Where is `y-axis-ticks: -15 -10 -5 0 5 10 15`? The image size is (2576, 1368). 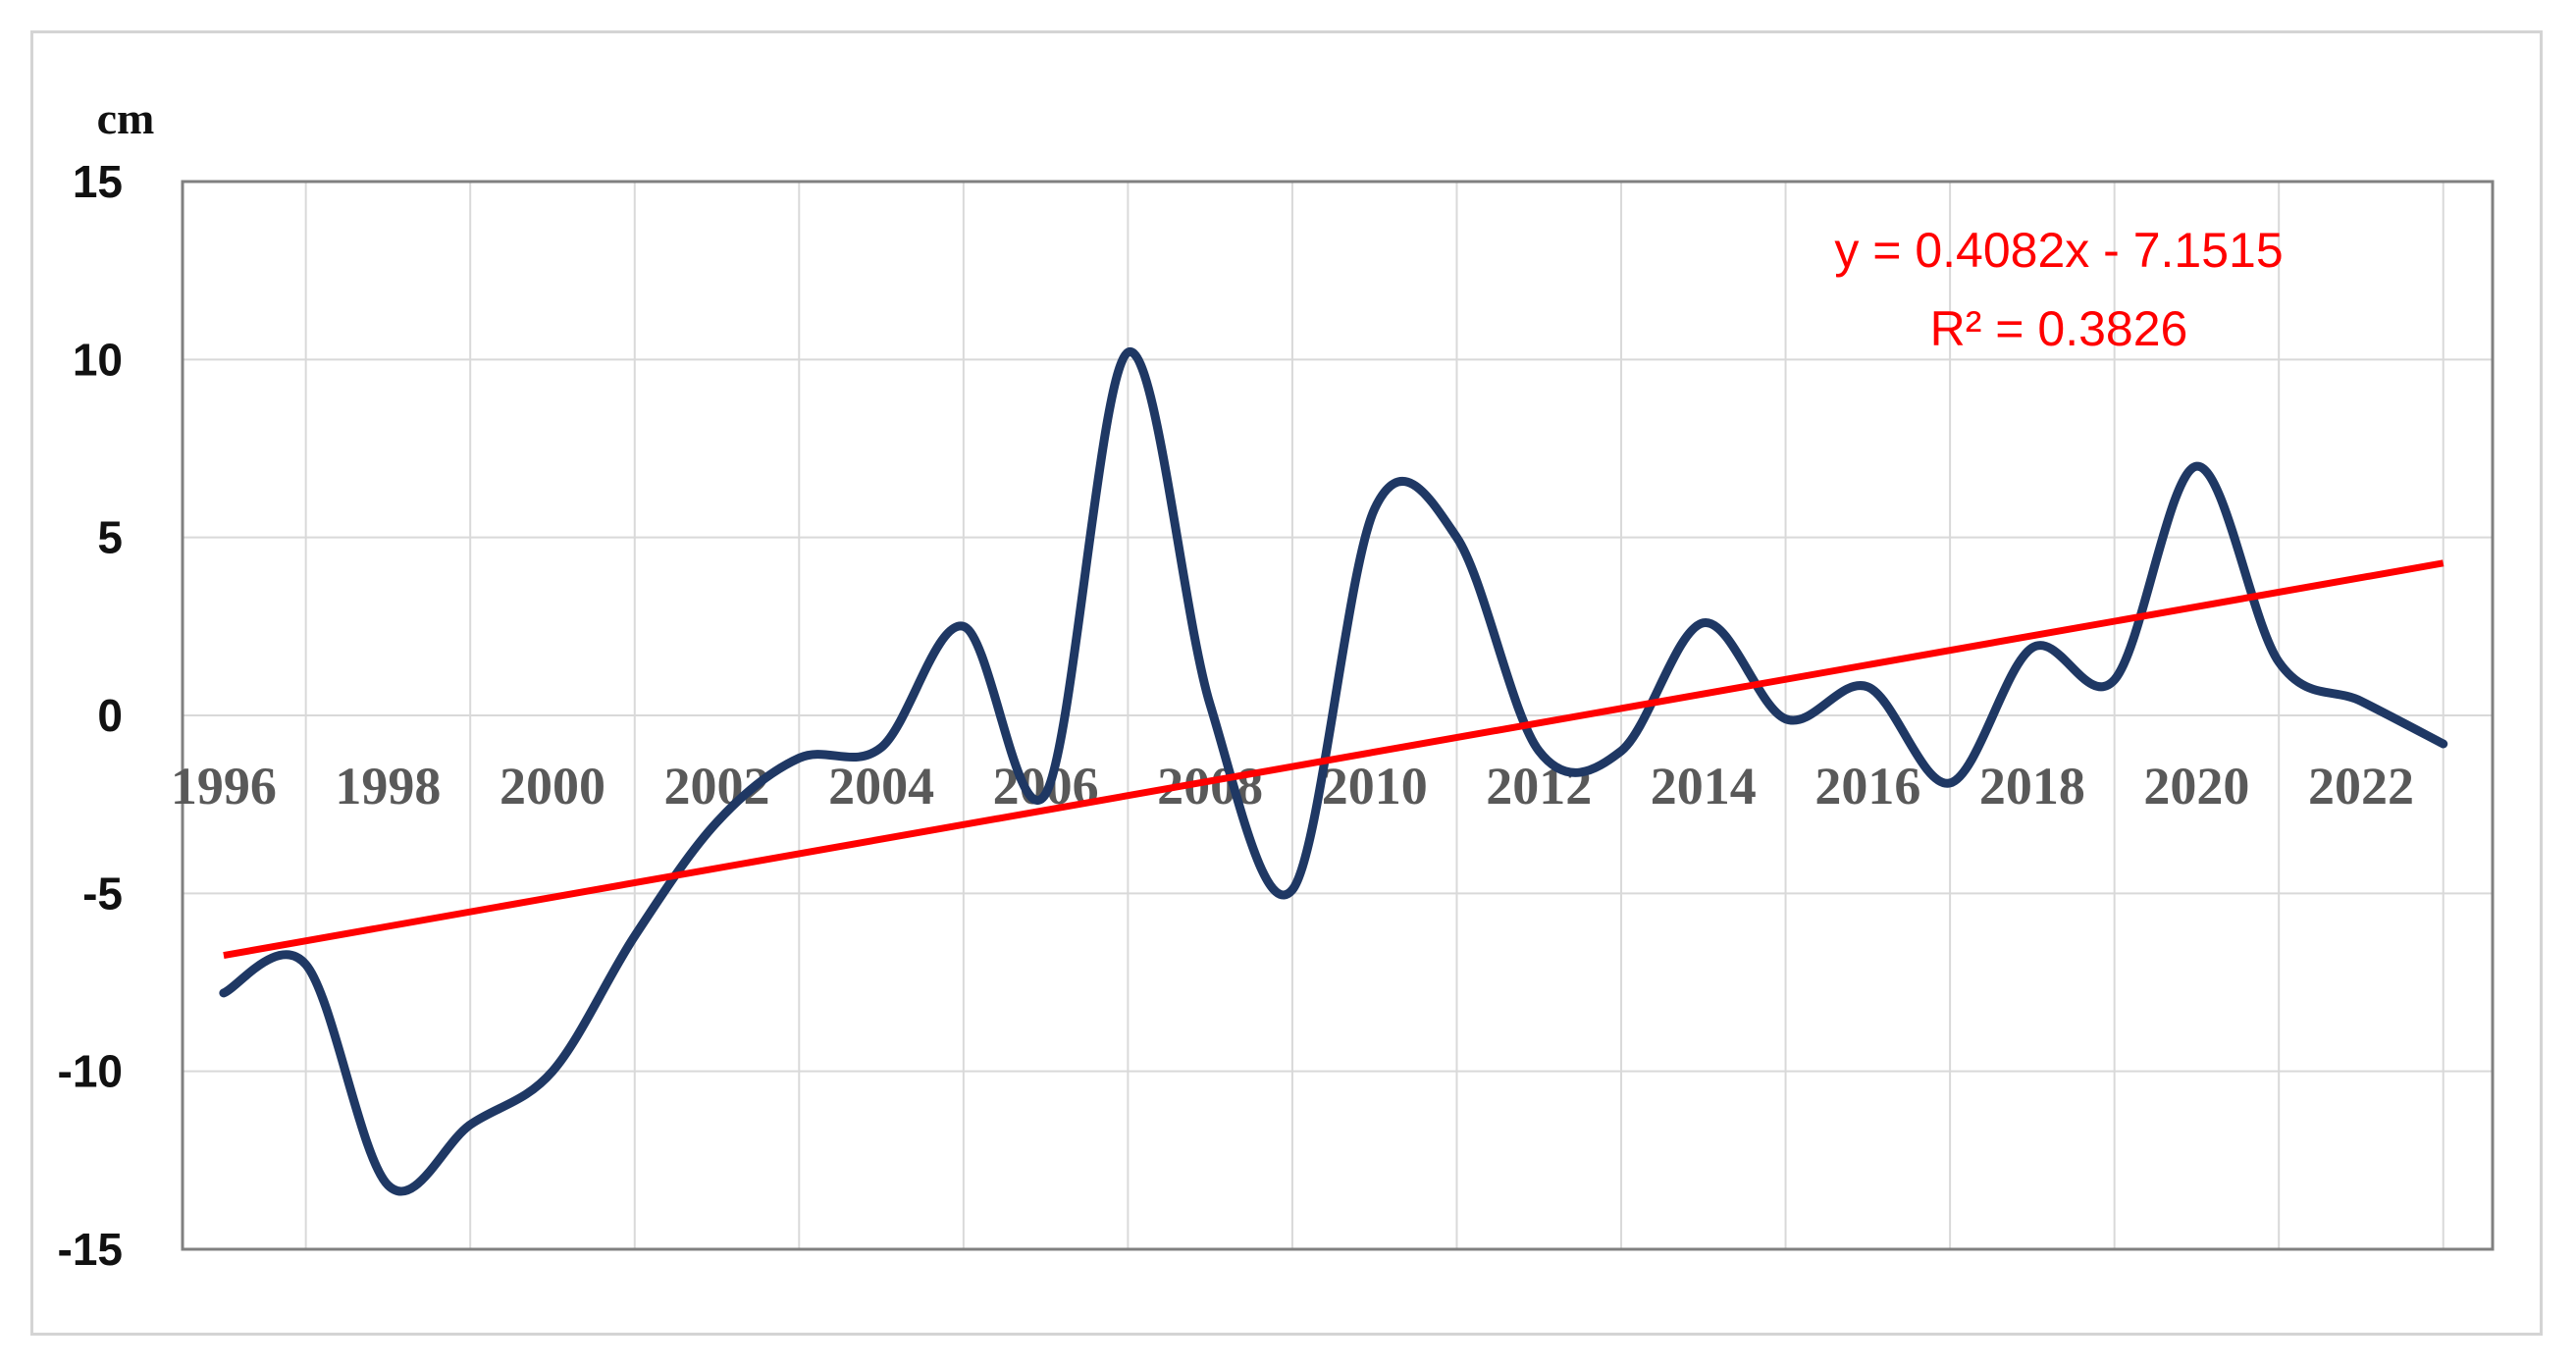 y-axis-ticks: -15 -10 -5 0 5 10 15 is located at coordinates (90, 715).